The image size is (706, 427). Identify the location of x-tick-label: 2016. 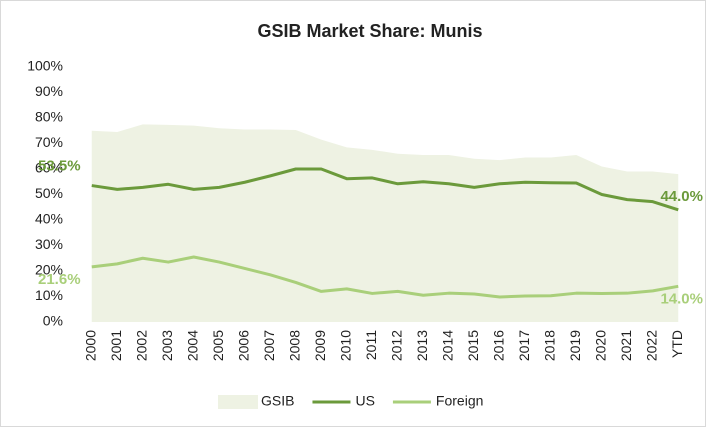
(498, 345).